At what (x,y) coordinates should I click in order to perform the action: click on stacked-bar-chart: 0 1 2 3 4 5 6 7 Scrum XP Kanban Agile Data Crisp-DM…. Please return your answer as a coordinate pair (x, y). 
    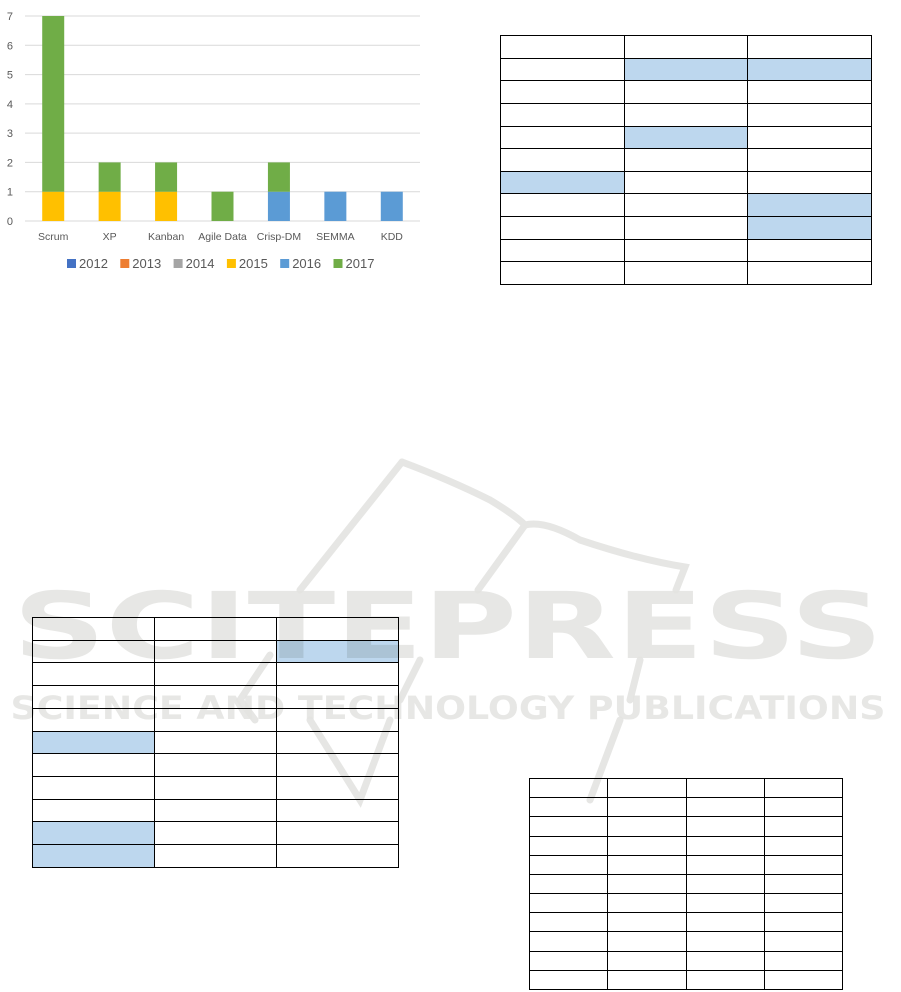
    Looking at the image, I should click on (213, 141).